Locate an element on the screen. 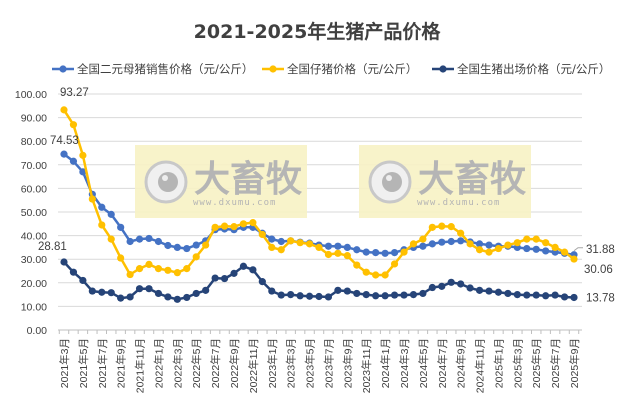 This screenshot has width=635, height=406. x-tick-label: 2025年7月 is located at coordinates (555, 363).